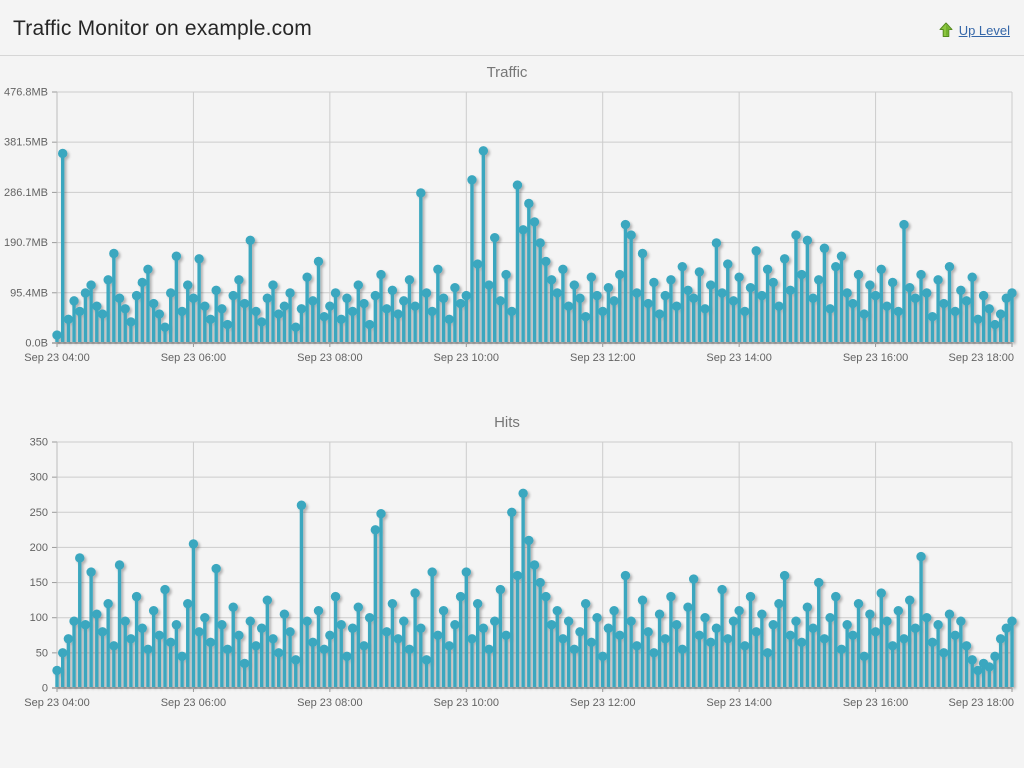 Image resolution: width=1024 pixels, height=768 pixels. I want to click on up-level-control: Up Level, so click(974, 30).